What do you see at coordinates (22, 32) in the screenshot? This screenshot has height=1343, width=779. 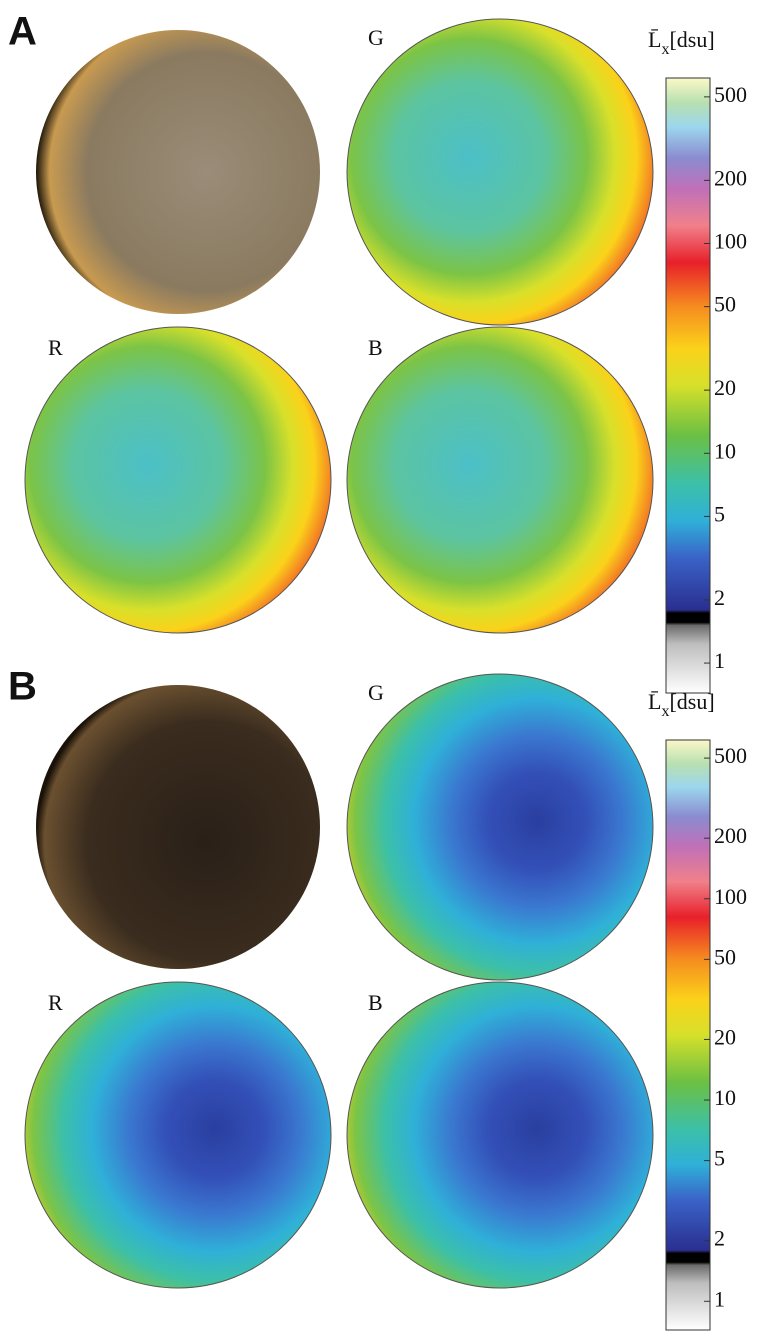 I see `panel-label: A` at bounding box center [22, 32].